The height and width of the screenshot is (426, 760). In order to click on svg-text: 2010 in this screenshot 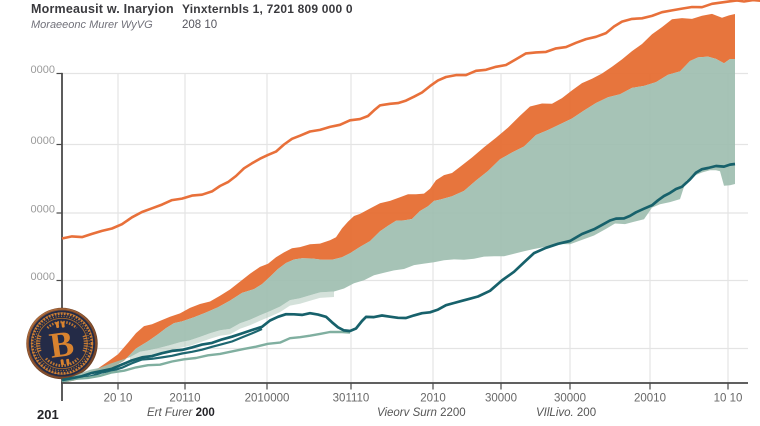, I will do `click(433, 399)`.